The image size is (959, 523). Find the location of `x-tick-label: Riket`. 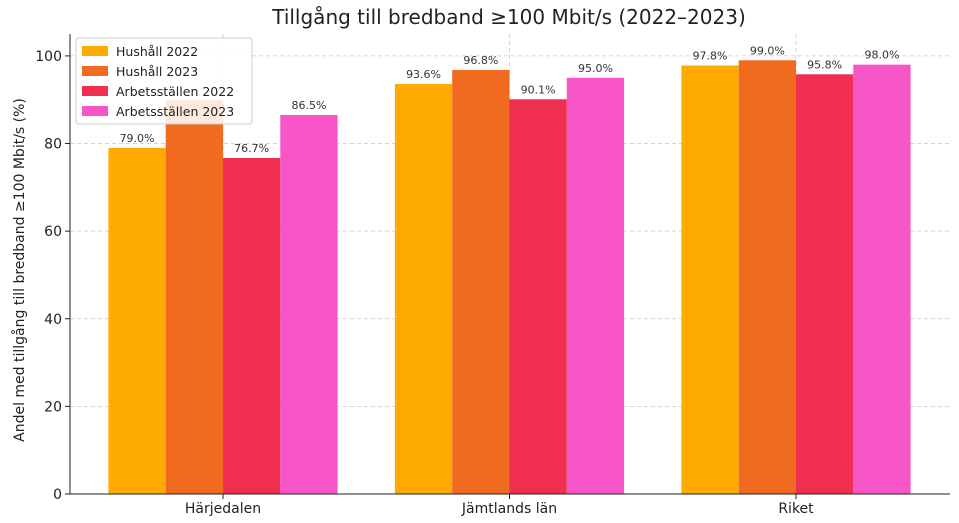

x-tick-label: Riket is located at coordinates (796, 509).